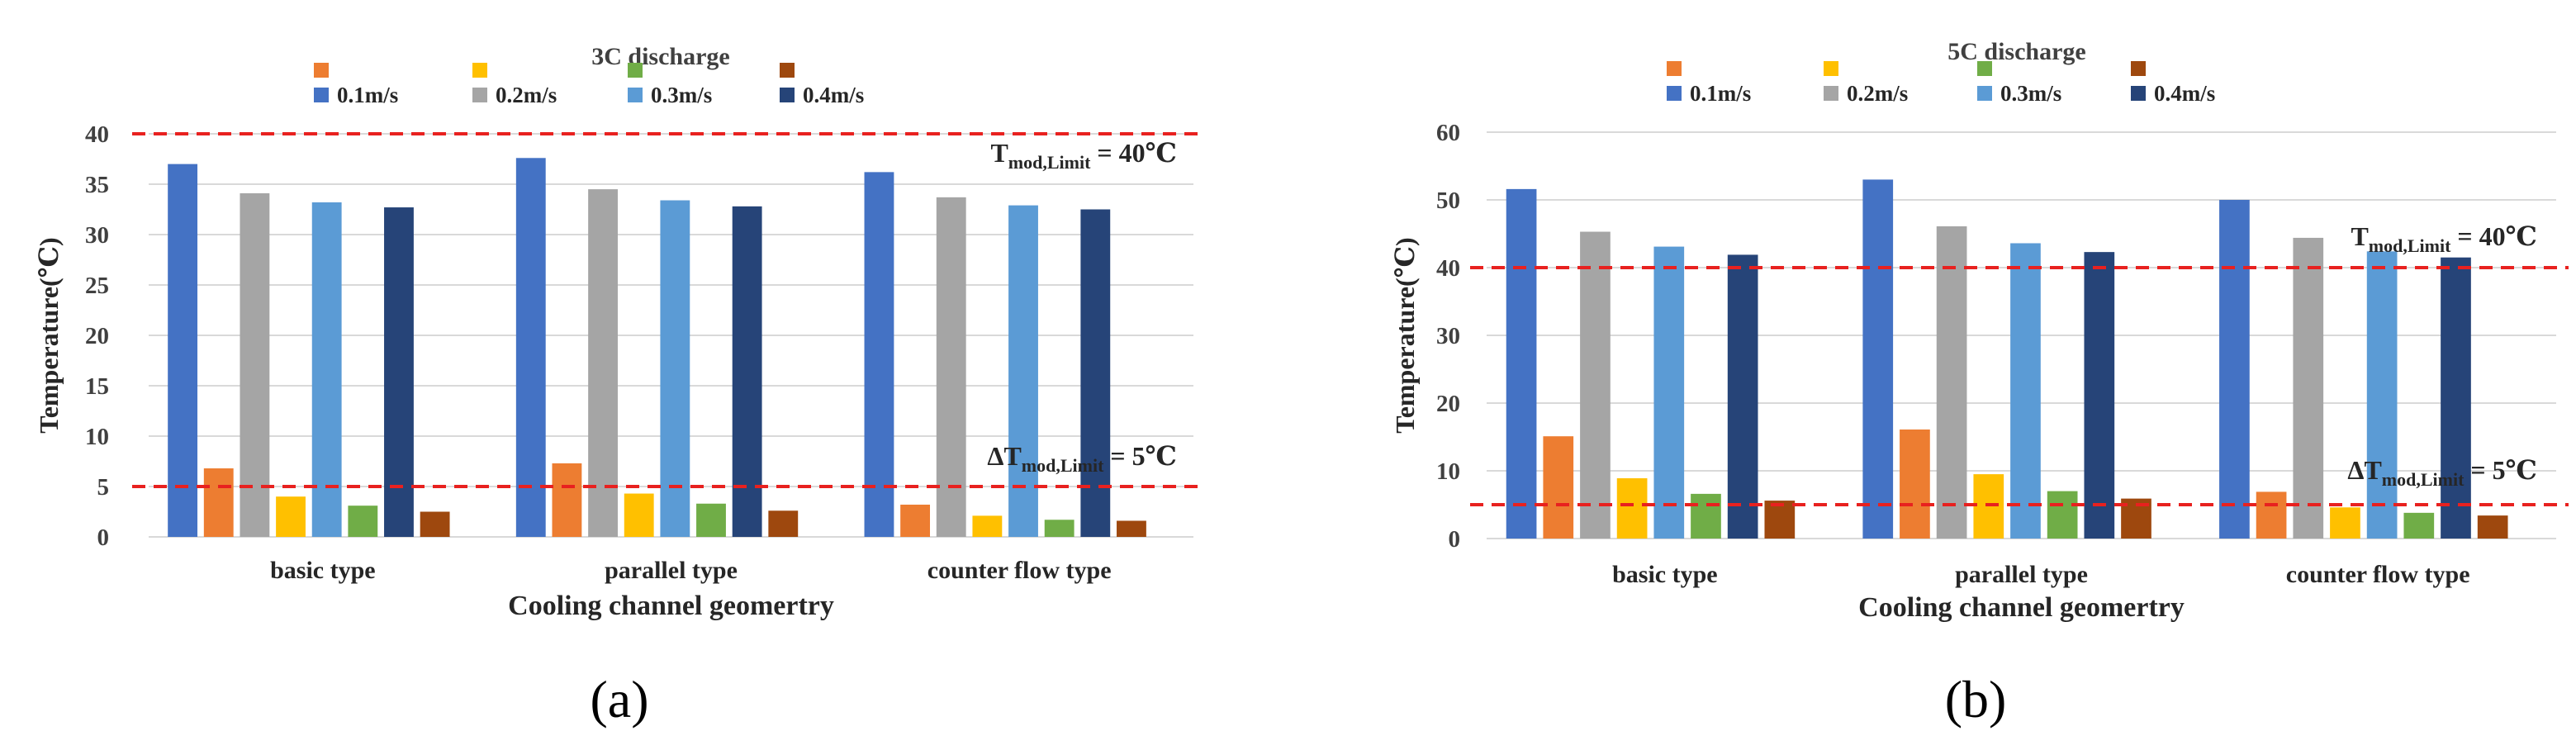 The width and height of the screenshot is (2576, 750). Describe the element at coordinates (97, 386) in the screenshot. I see `y-tick-label: 15` at that location.